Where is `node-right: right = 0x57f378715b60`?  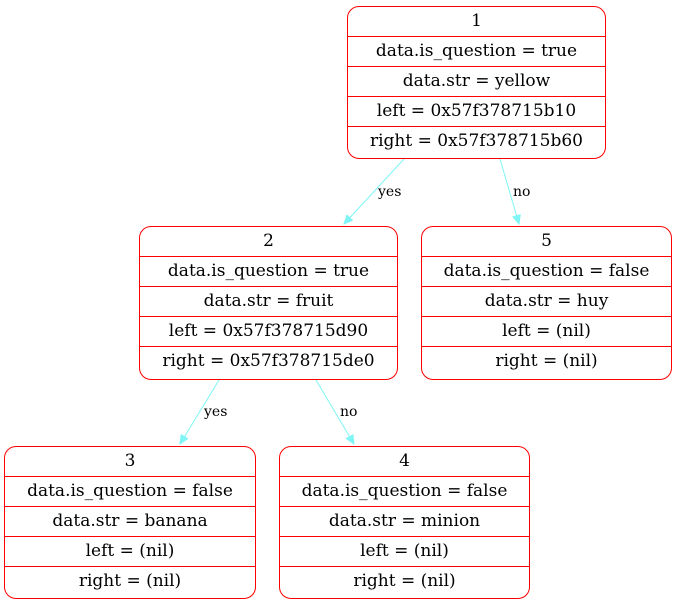
node-right: right = 0x57f378715b60 is located at coordinates (476, 141).